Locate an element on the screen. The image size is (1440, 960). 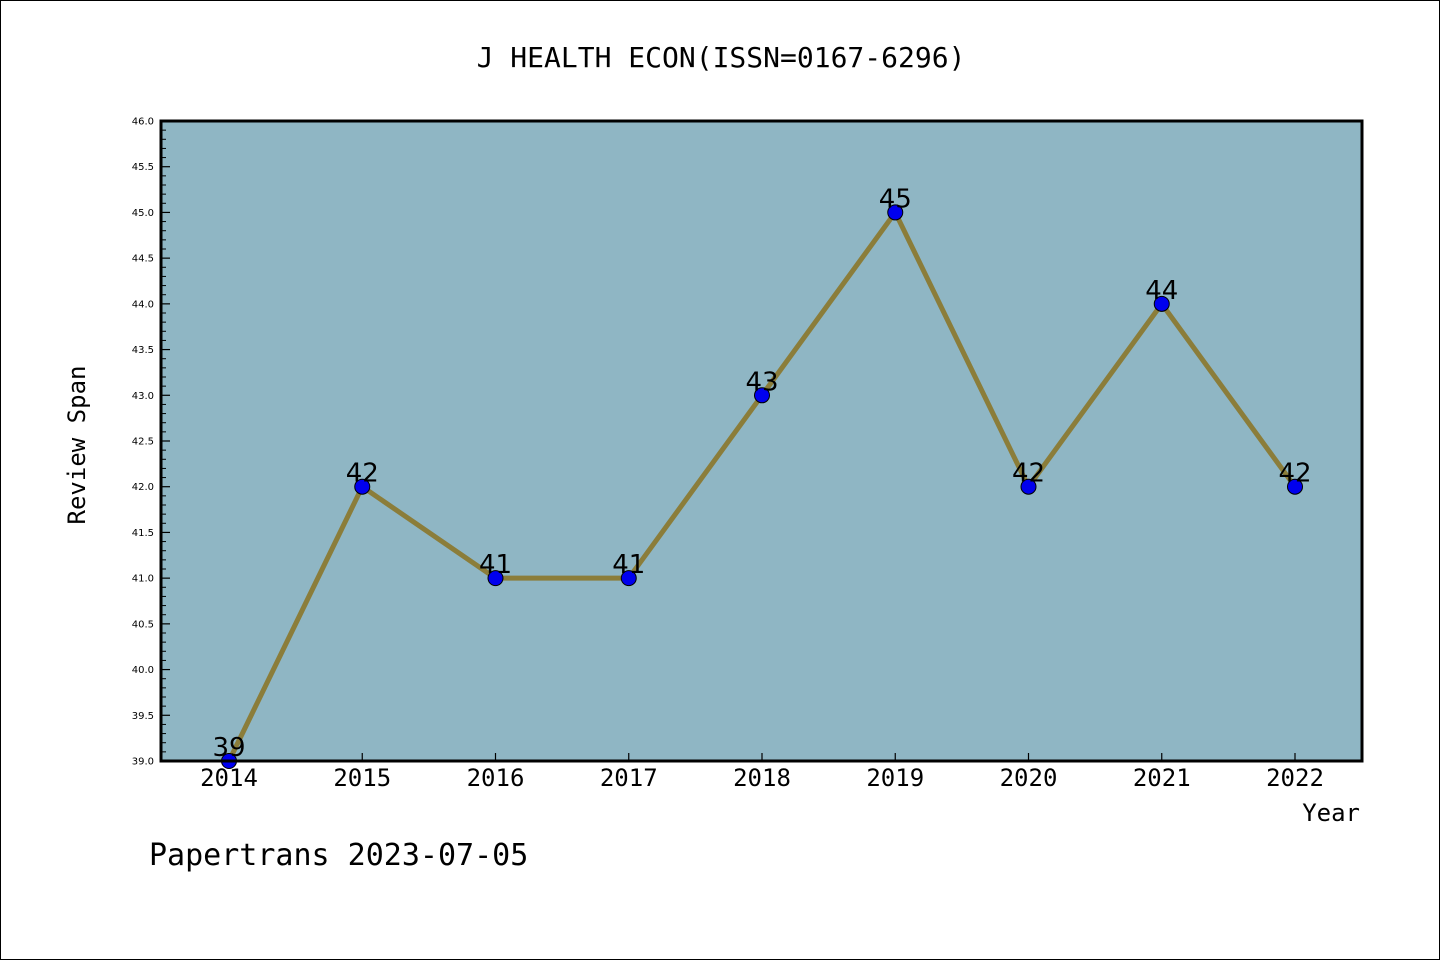
y-tick-label: 46.0 is located at coordinates (143, 122).